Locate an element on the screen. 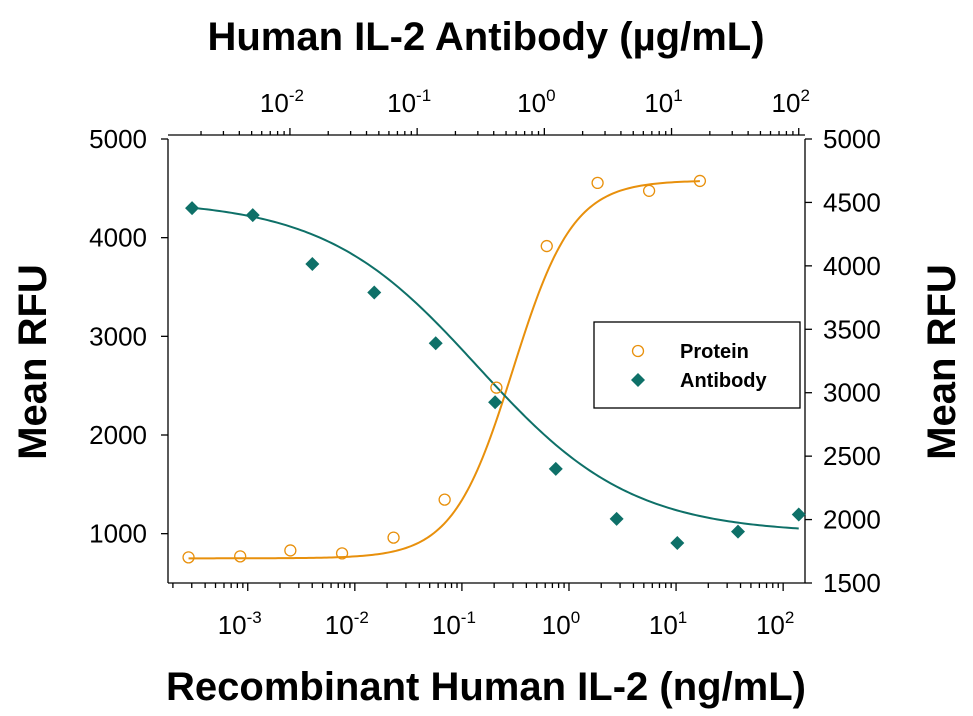 The width and height of the screenshot is (973, 716). y-right-tick-label: 1500 is located at coordinates (852, 583).